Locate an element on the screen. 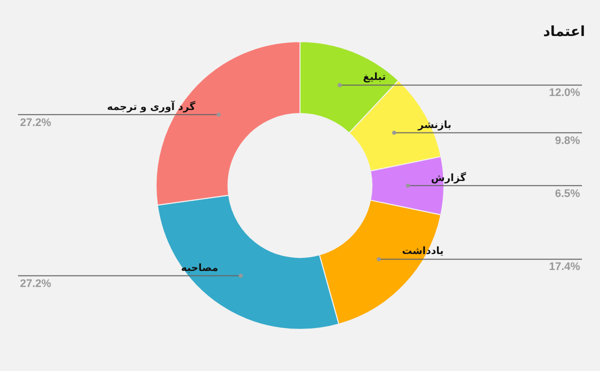 This screenshot has width=600, height=371. slice-label: تبلیغ is located at coordinates (374, 77).